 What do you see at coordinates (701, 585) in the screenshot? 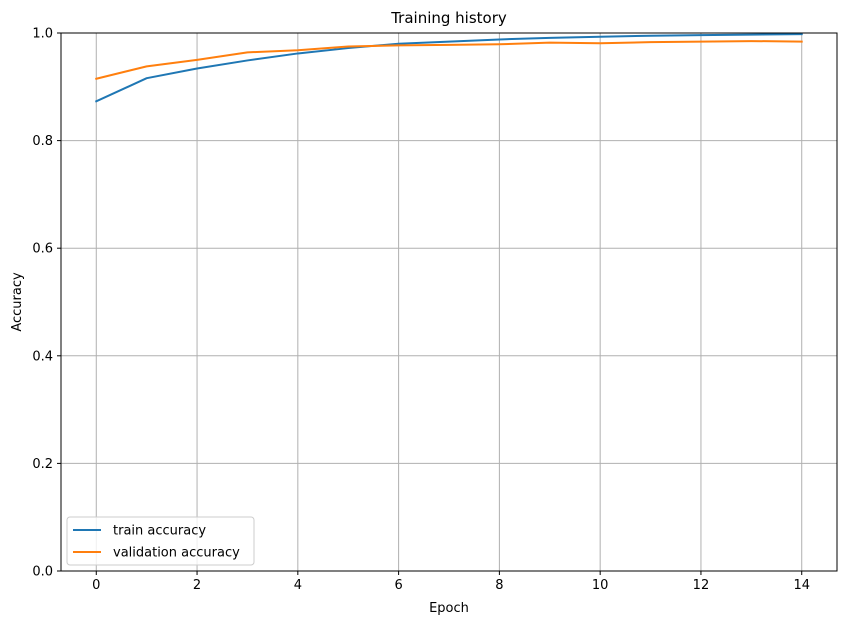
I see `x-tick-label: 12` at bounding box center [701, 585].